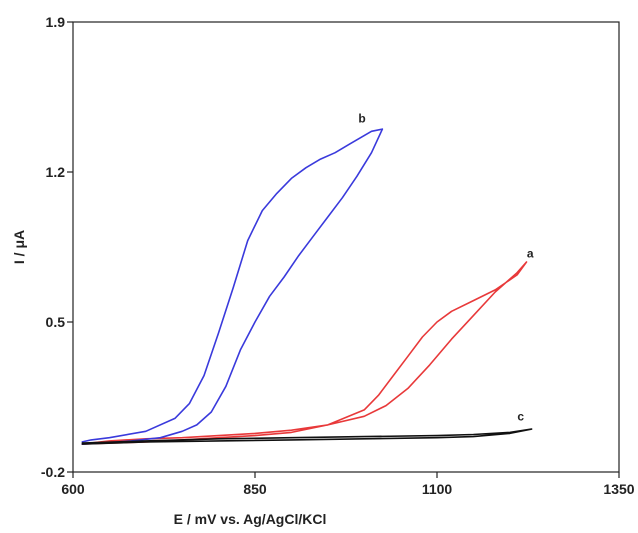 This screenshot has height=533, width=638. Describe the element at coordinates (56, 172) in the screenshot. I see `y-tick-label: 1.2` at that location.